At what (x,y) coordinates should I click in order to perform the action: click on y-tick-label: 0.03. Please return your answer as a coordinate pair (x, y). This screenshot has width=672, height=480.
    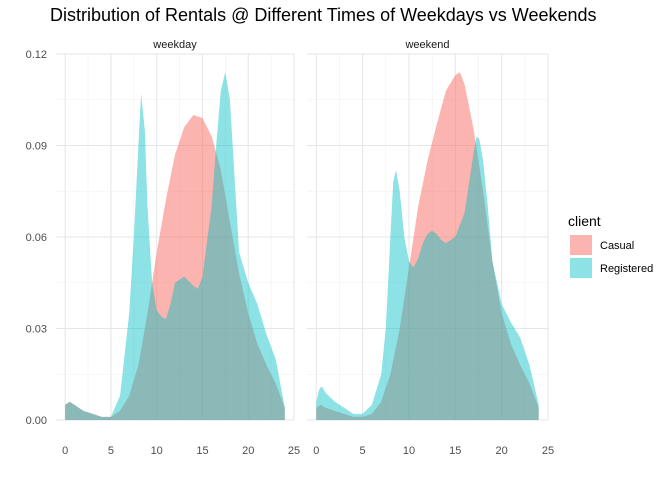
    Looking at the image, I should click on (36, 330).